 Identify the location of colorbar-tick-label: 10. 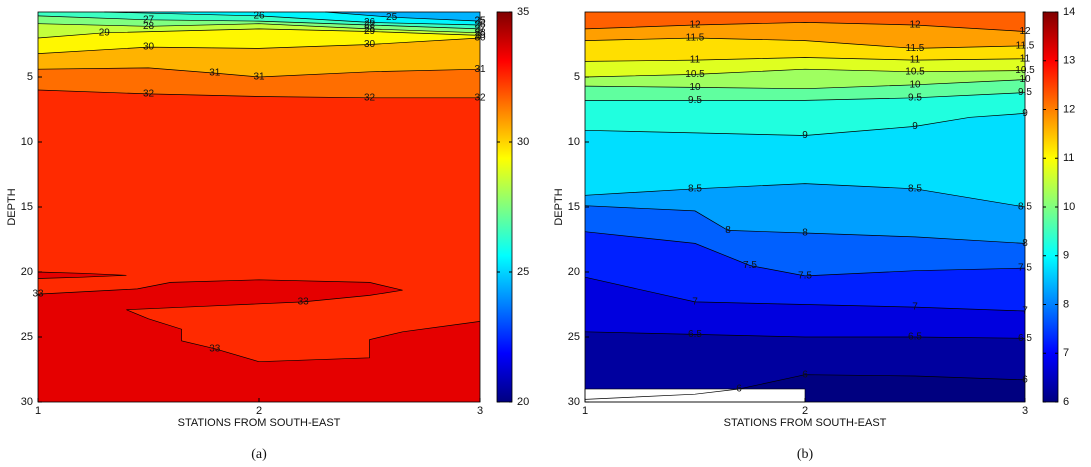
(1069, 207).